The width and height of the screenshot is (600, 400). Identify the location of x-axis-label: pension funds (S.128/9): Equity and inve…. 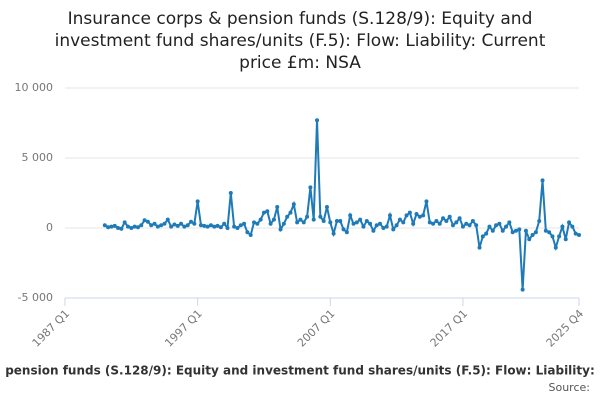
(300, 371).